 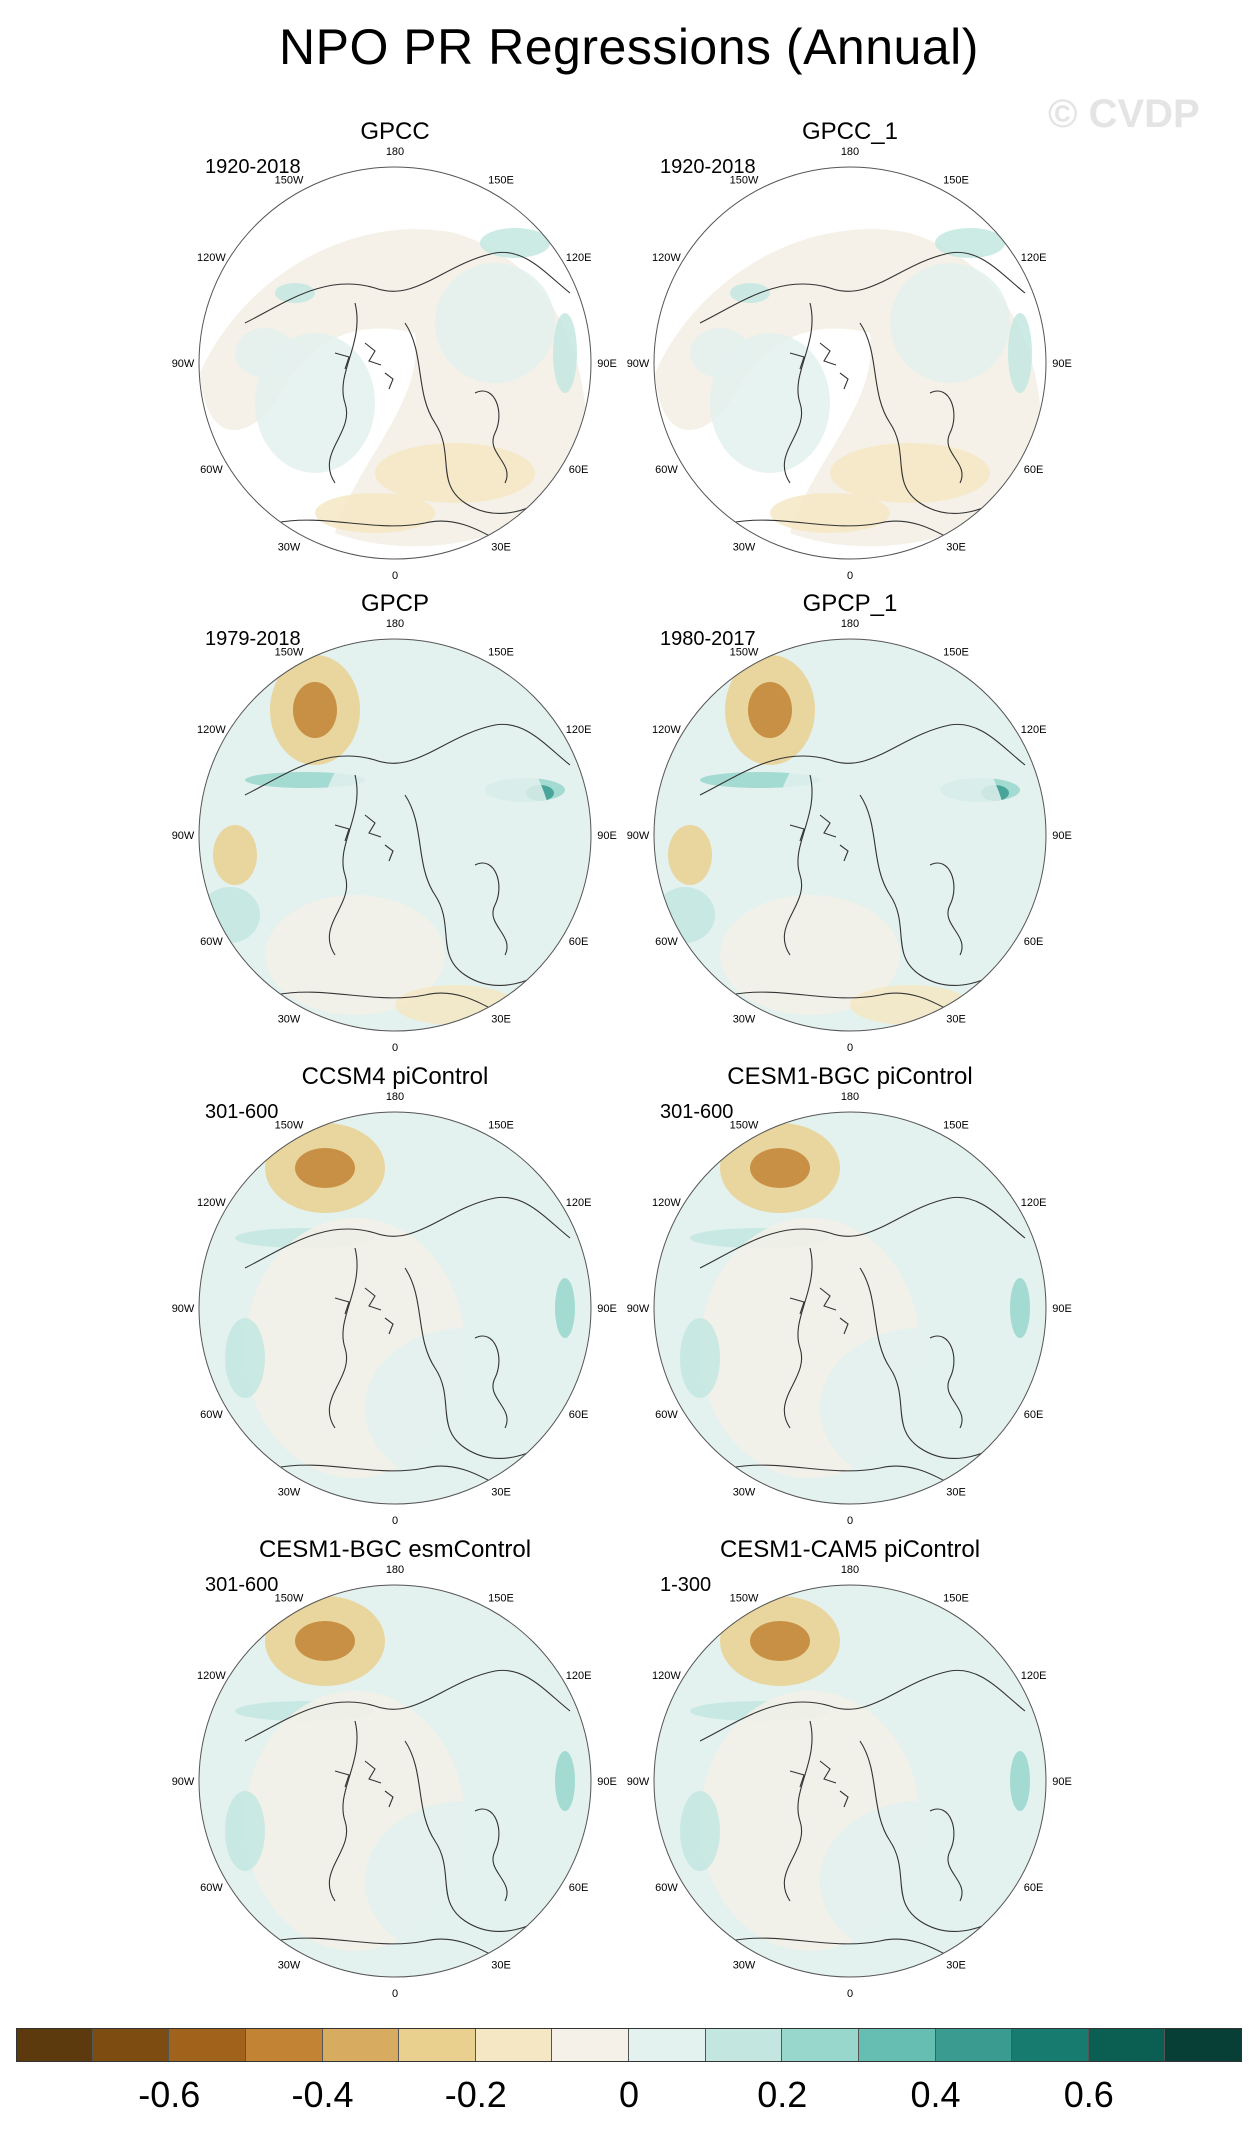 I want to click on panel-period: 1920-2018, so click(x=253, y=167).